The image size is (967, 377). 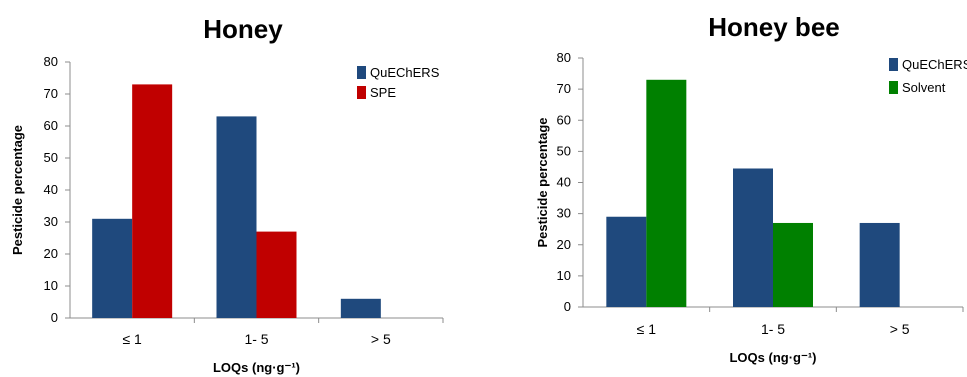 What do you see at coordinates (924, 87) in the screenshot?
I see `legend-label: Solvent` at bounding box center [924, 87].